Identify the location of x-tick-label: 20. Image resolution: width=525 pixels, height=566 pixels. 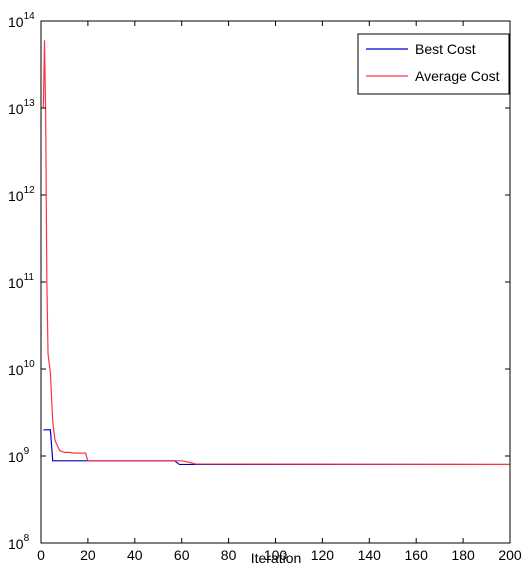
(88, 555).